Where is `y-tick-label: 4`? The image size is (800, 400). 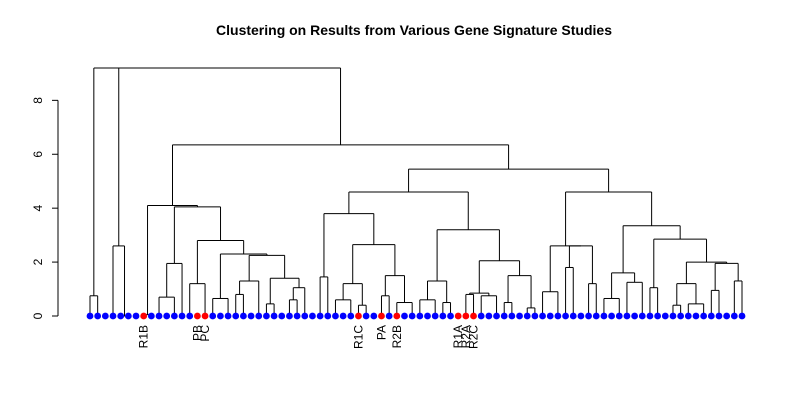 y-tick-label: 4 is located at coordinates (38, 208).